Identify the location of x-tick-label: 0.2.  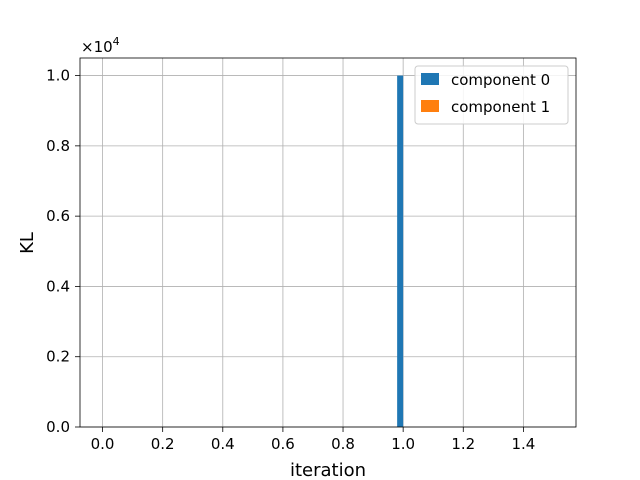
(163, 444).